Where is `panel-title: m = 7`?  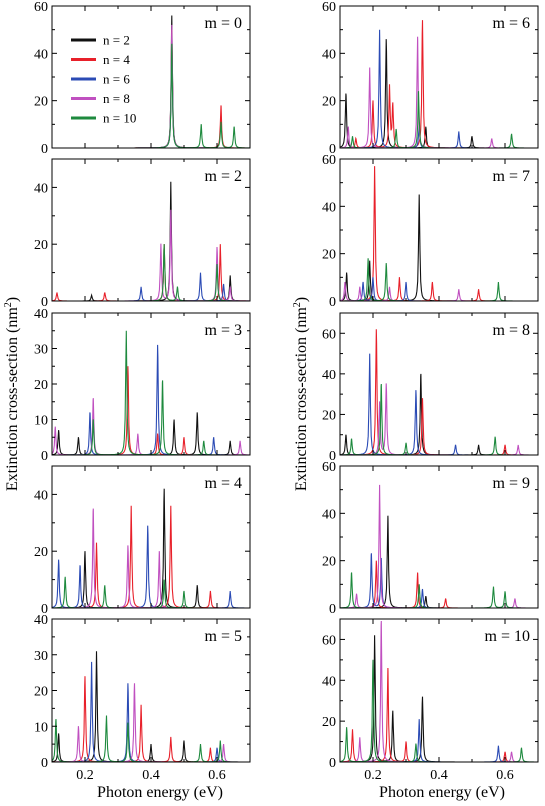 panel-title: m = 7 is located at coordinates (511, 176).